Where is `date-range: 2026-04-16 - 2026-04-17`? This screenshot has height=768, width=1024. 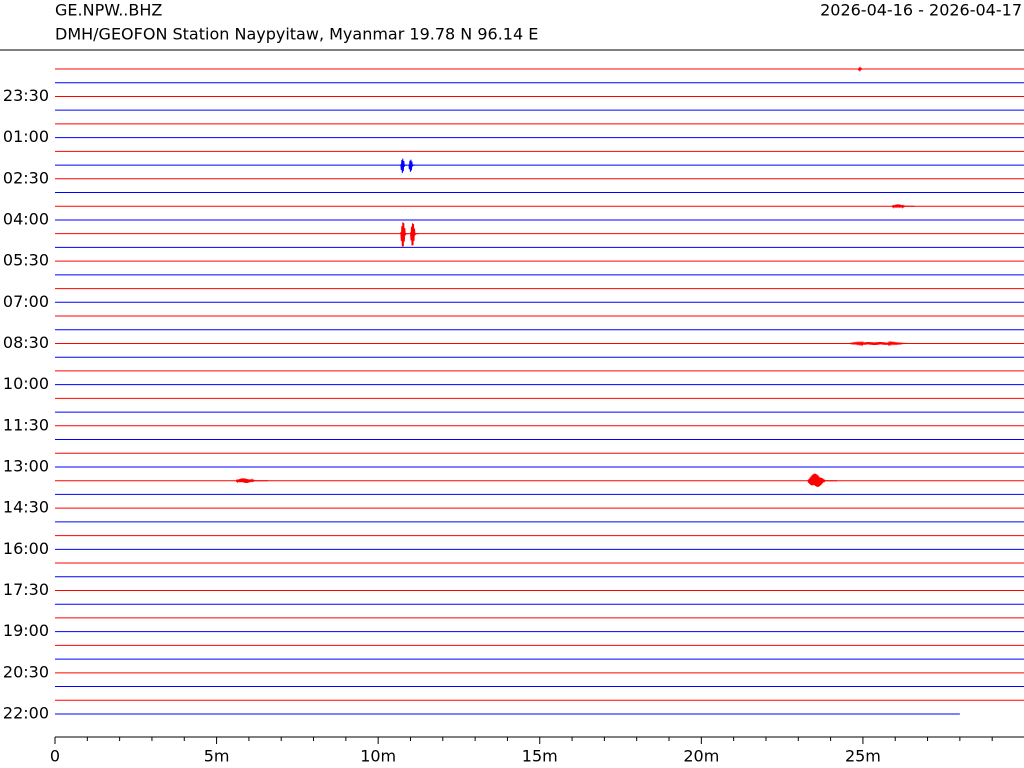 date-range: 2026-04-16 - 2026-04-17 is located at coordinates (921, 10).